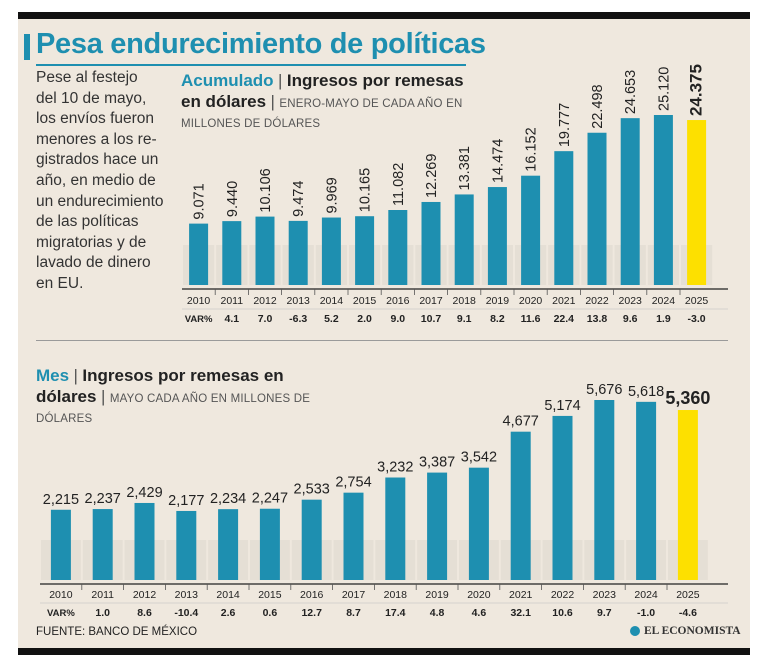 The height and width of the screenshot is (666, 768). I want to click on data-label: 10.165, so click(366, 190).